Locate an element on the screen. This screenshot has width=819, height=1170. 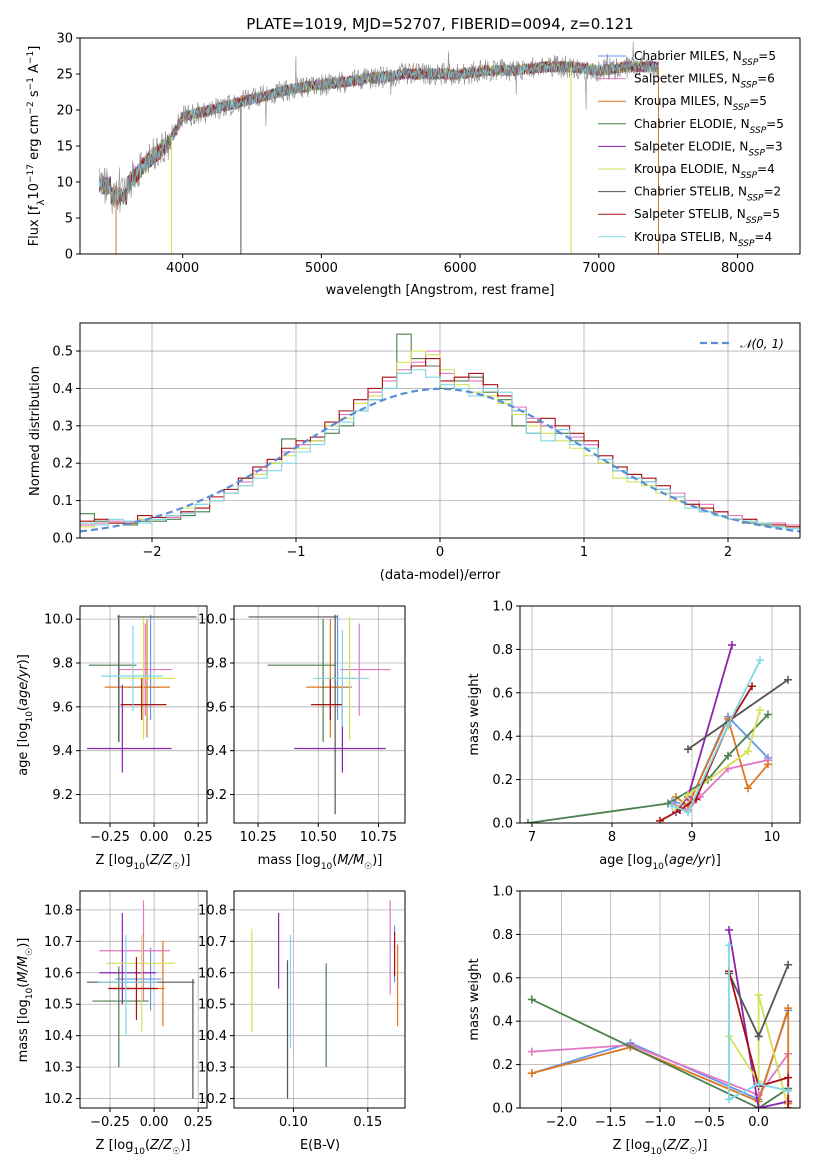
weight-vs-Z-ytick-label: 0.6 is located at coordinates (502, 978).